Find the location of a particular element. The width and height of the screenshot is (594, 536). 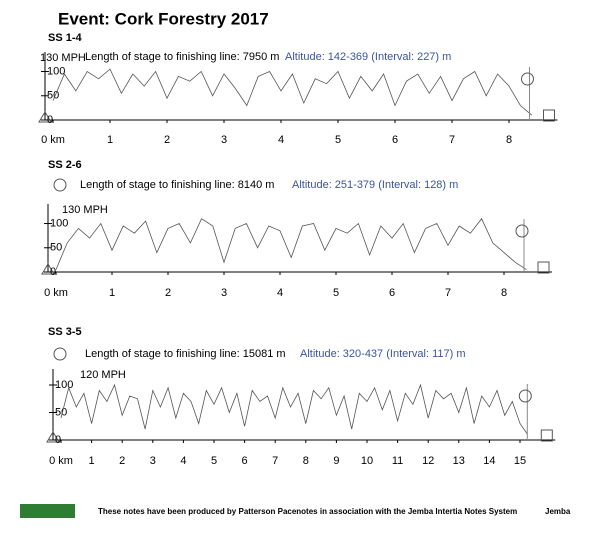

x-tick-label: 9 is located at coordinates (336, 461).